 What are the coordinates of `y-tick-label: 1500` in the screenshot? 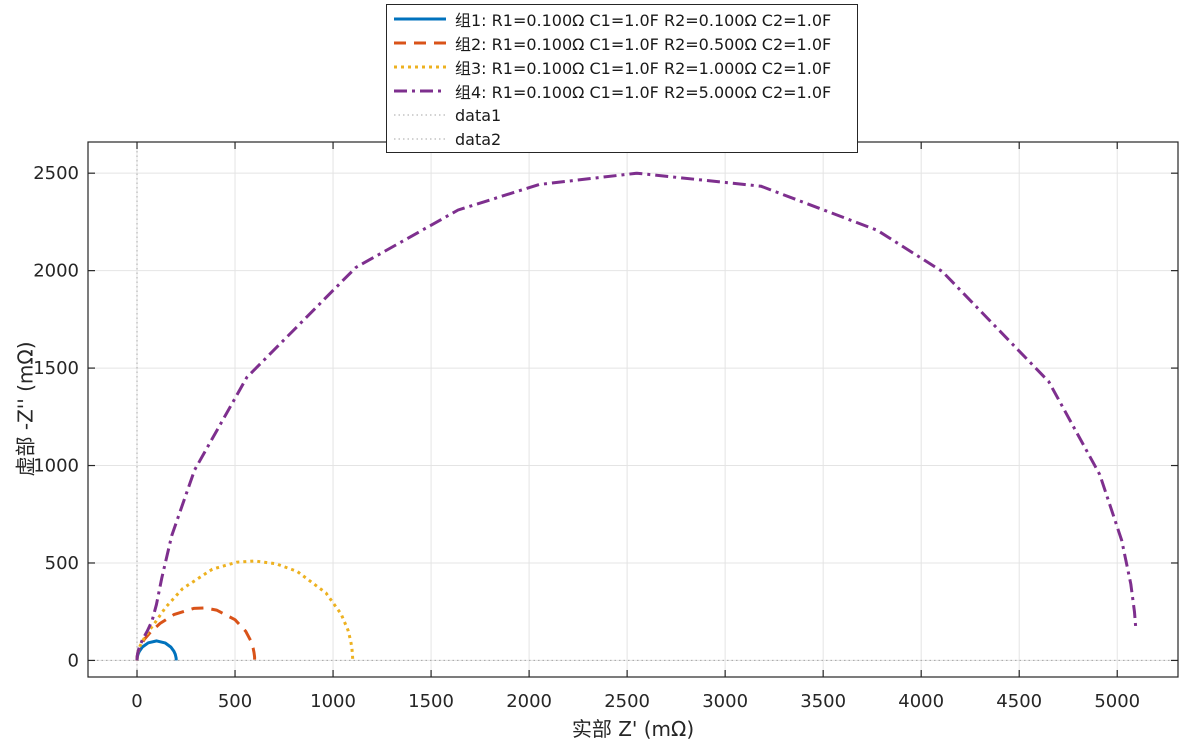 It's located at (56, 368).